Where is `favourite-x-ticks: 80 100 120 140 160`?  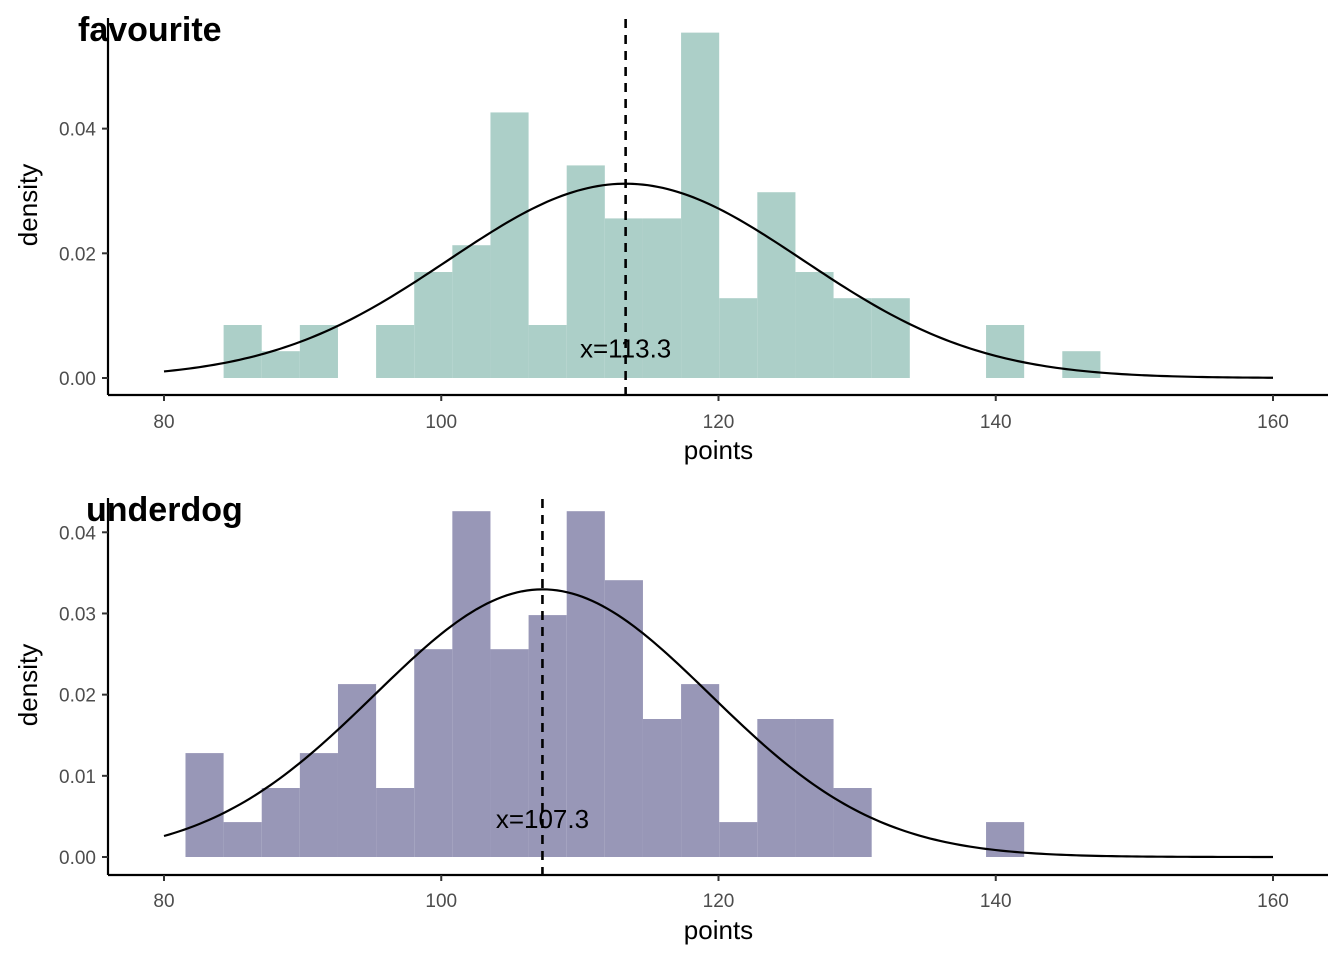
favourite-x-ticks: 80 100 120 140 160 is located at coordinates (721, 414).